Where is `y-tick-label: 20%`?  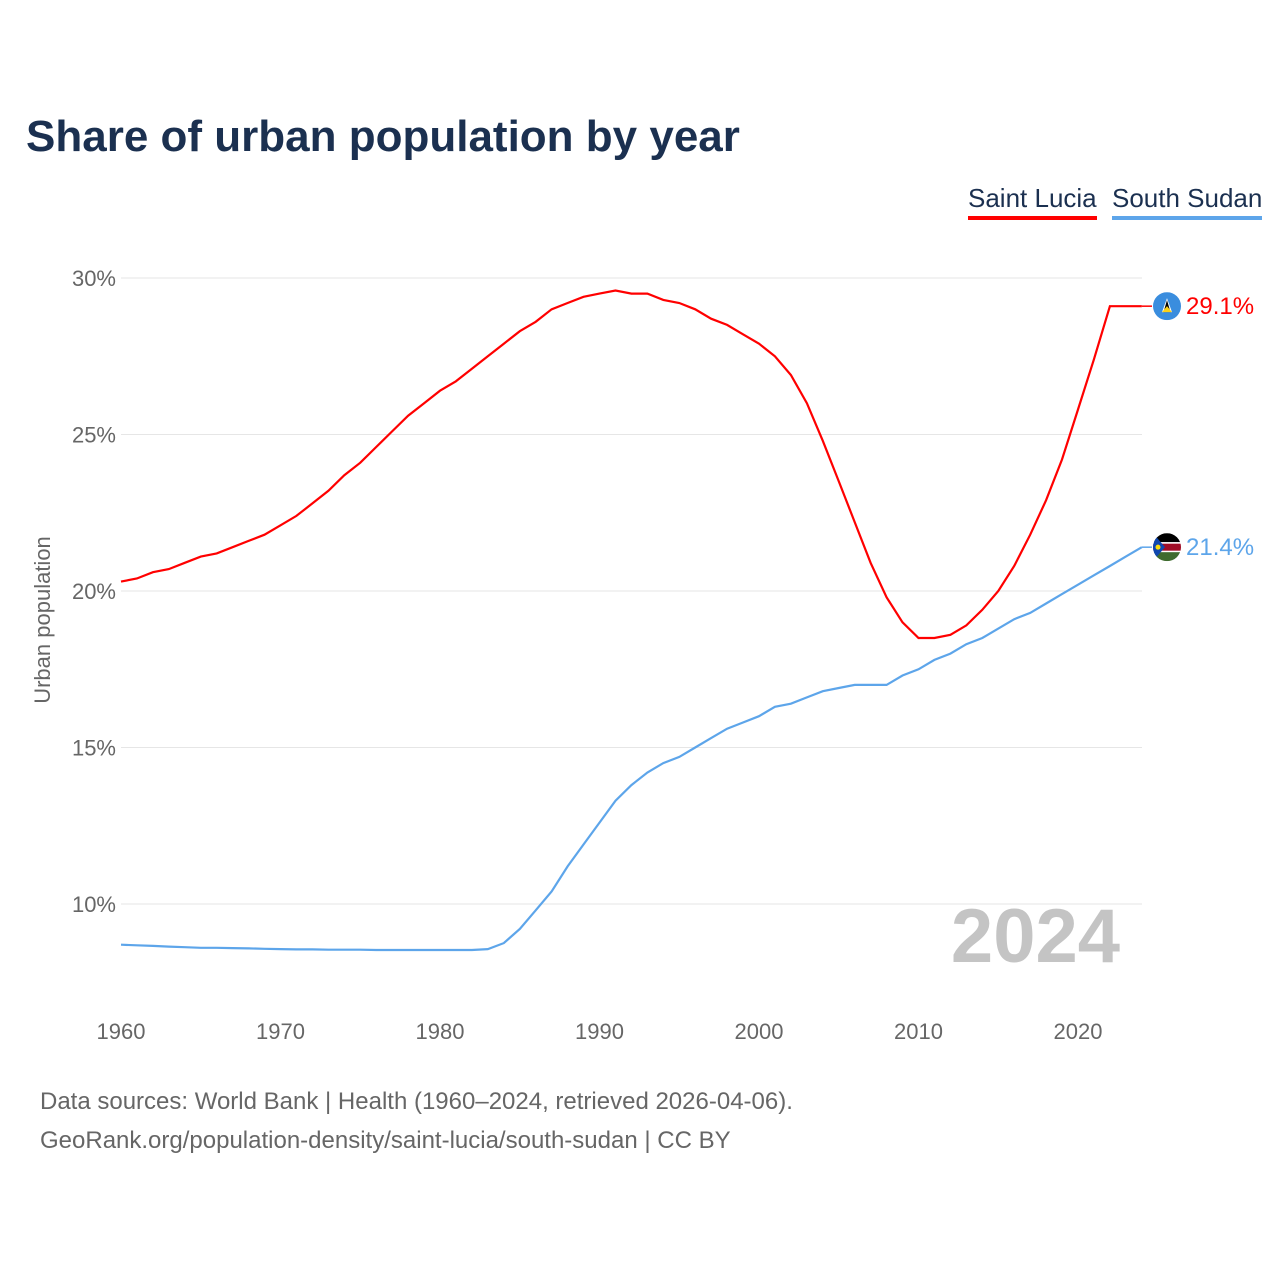
y-tick-label: 20% is located at coordinates (94, 591).